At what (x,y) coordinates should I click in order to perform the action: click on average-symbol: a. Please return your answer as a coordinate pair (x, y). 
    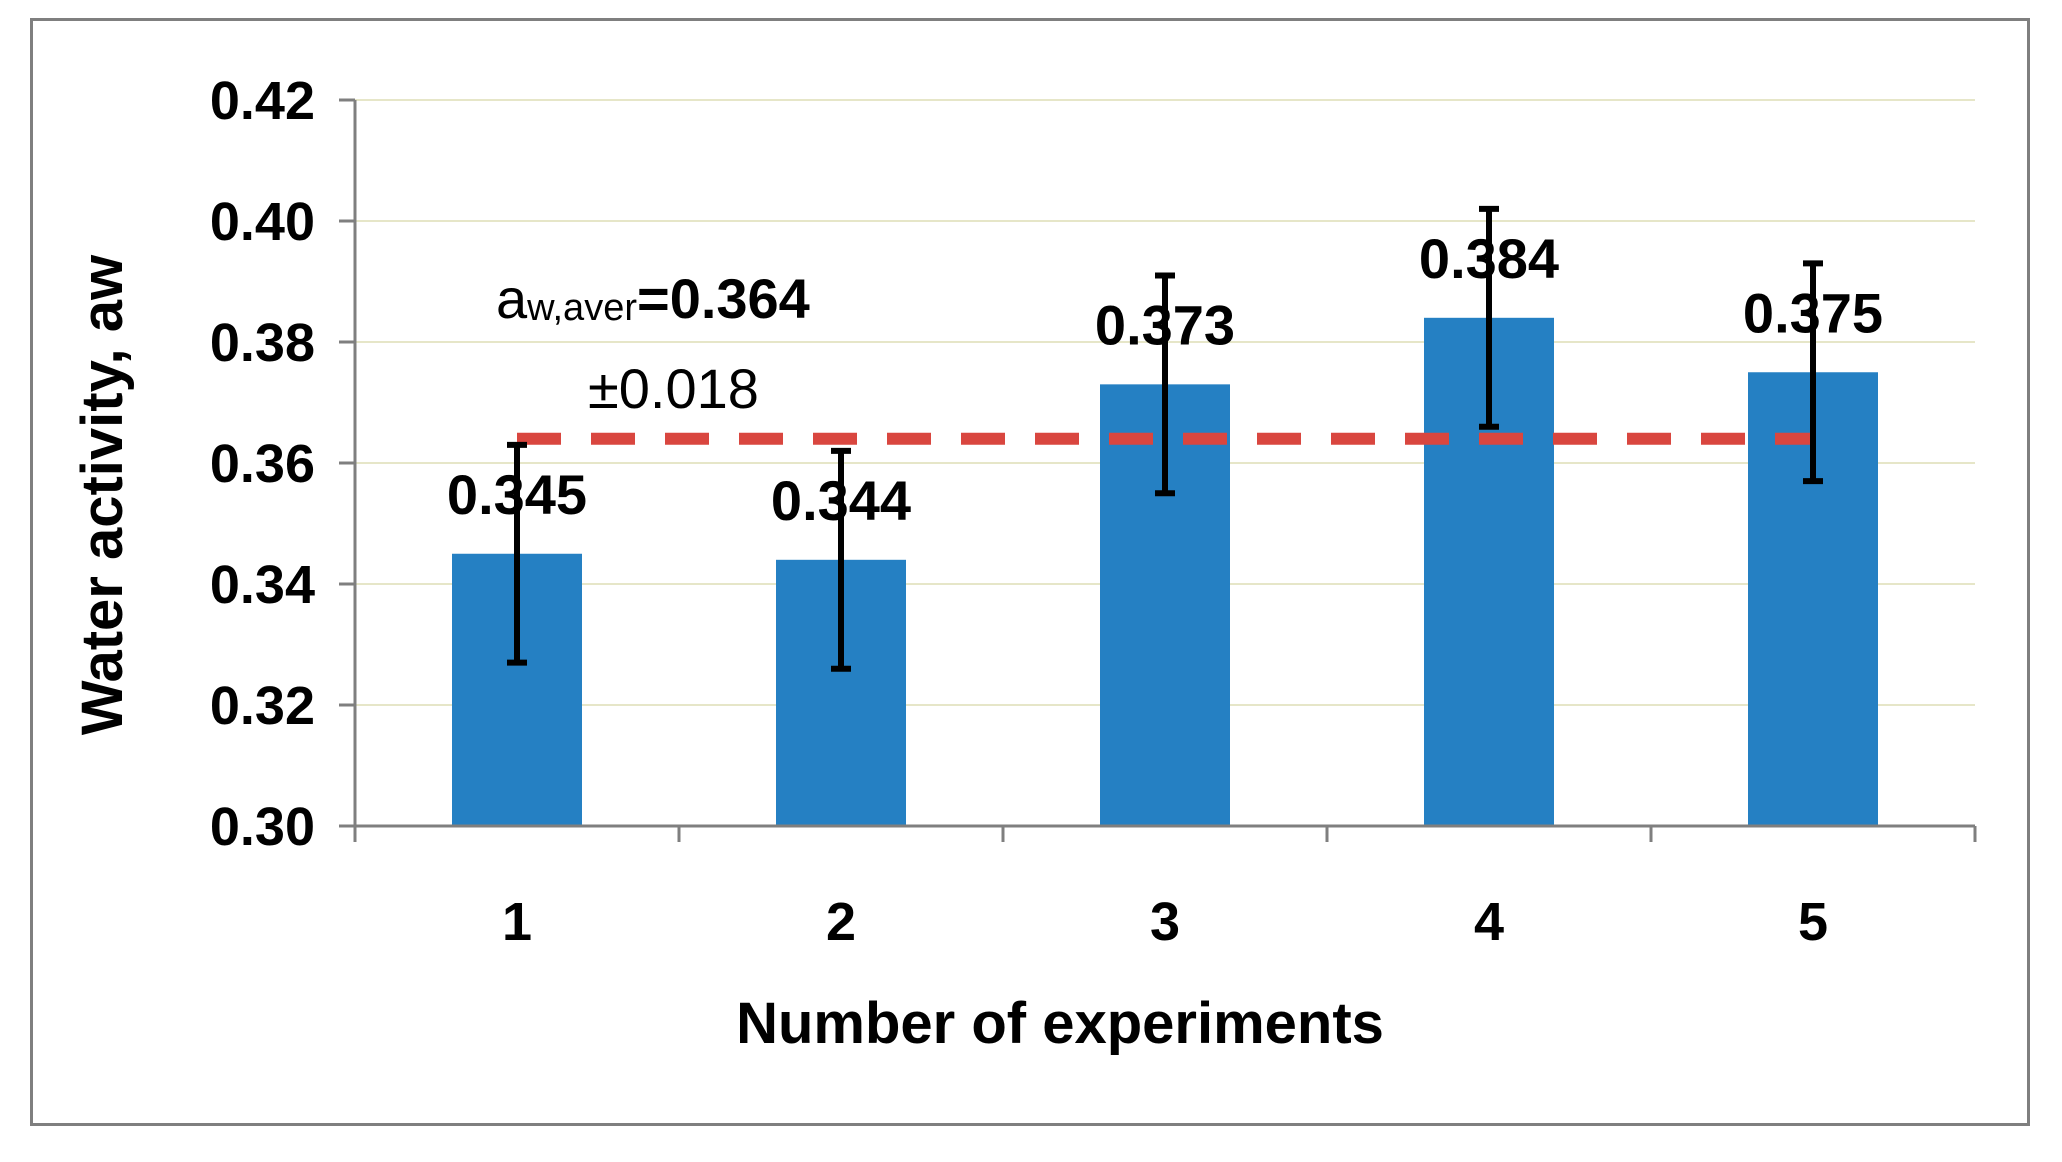
    Looking at the image, I should click on (512, 298).